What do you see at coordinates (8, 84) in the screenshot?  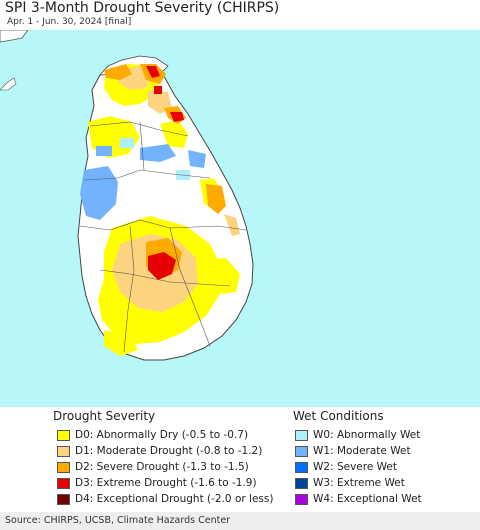 I see `india-coast-small` at bounding box center [8, 84].